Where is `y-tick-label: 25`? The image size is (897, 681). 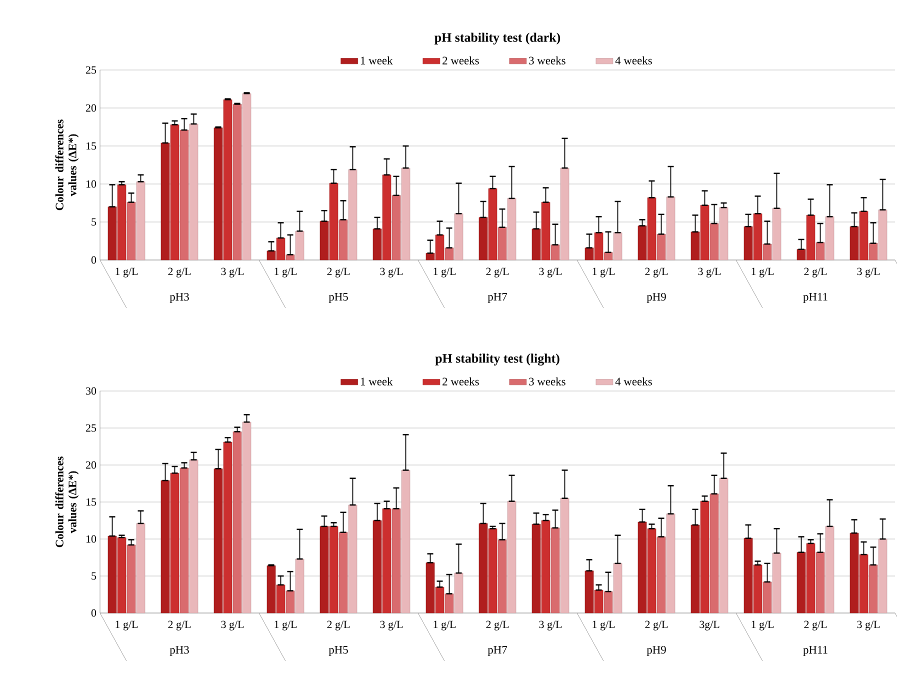
y-tick-label: 25 is located at coordinates (91, 70).